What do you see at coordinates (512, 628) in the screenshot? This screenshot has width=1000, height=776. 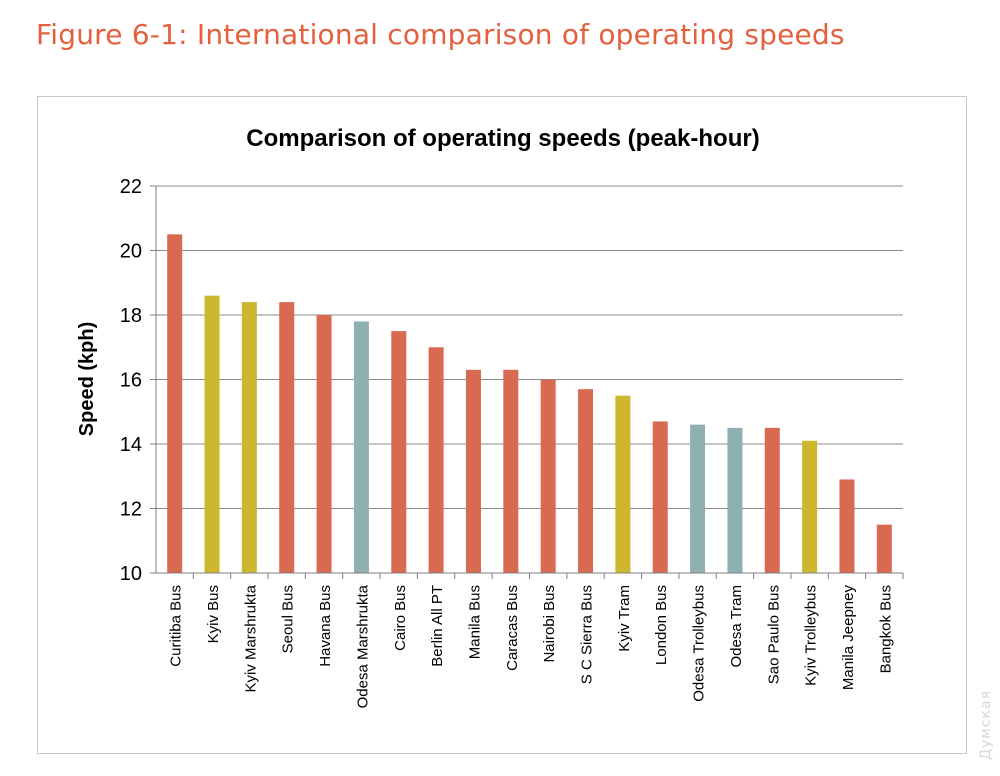 I see `x-tick-label: Caracas Bus` at bounding box center [512, 628].